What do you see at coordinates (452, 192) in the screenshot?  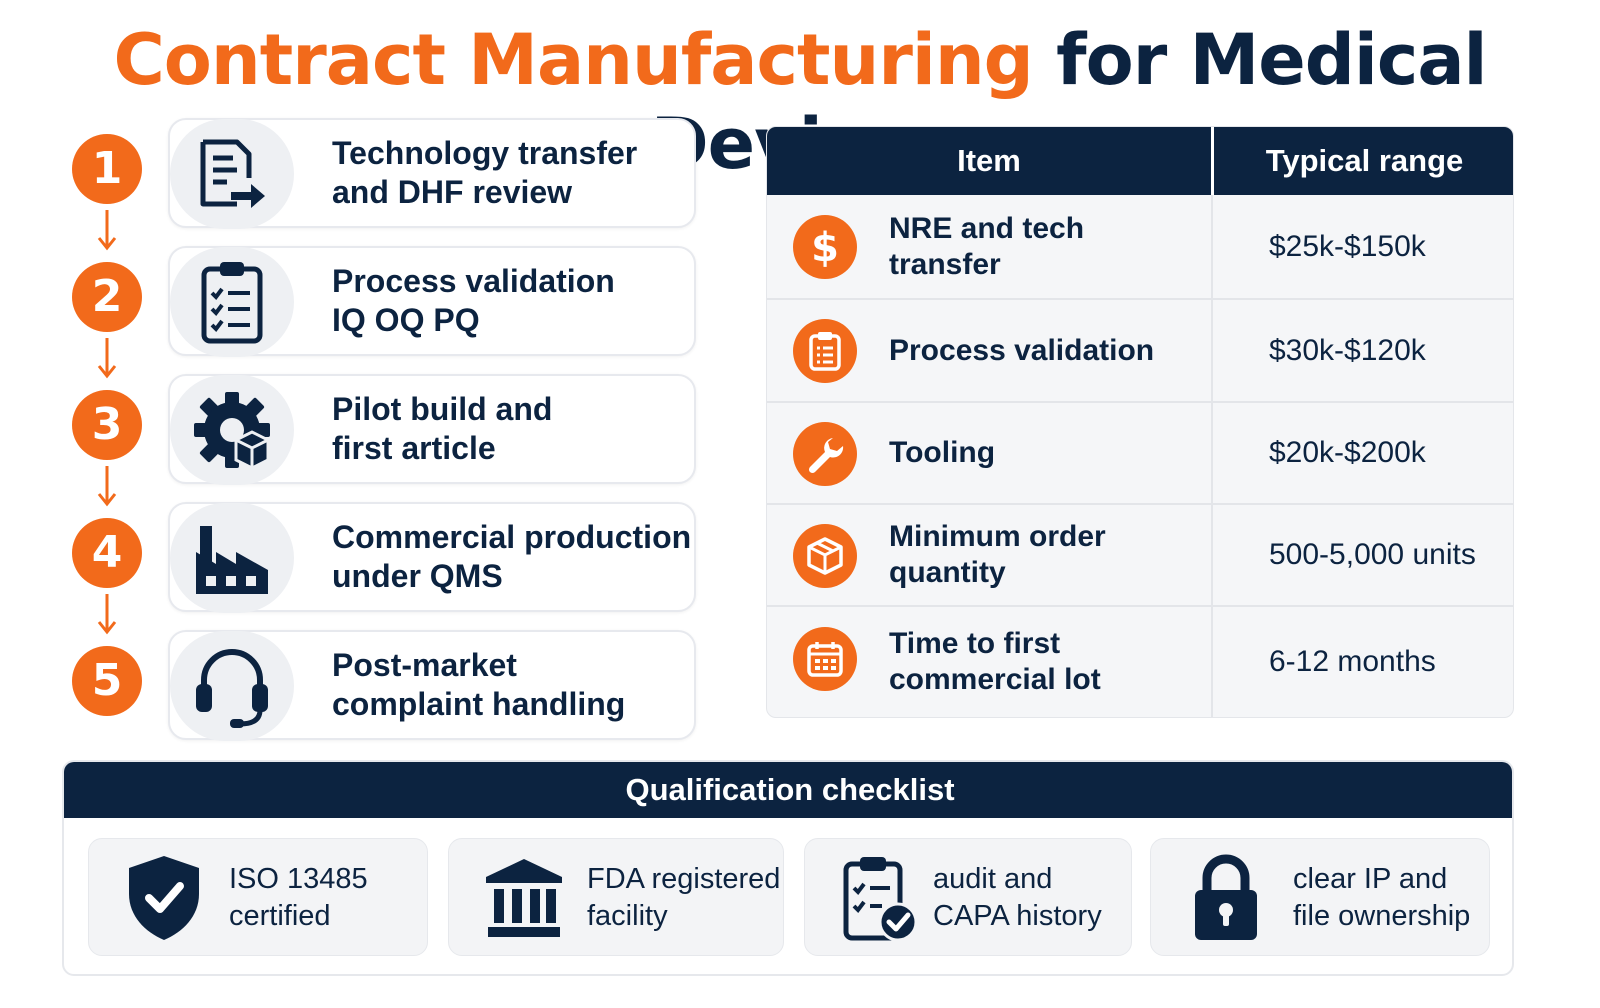 I see `step-label-1-line2: and DHF review` at bounding box center [452, 192].